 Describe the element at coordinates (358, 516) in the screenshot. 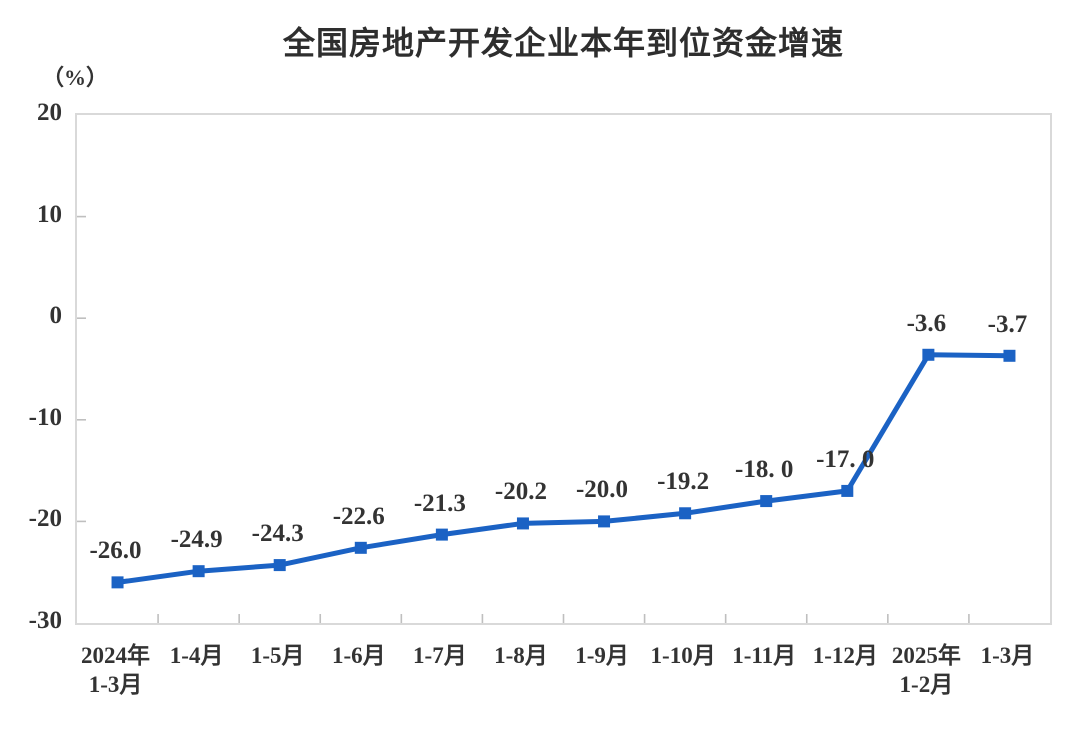

I see `data-point-label: -22.6` at that location.